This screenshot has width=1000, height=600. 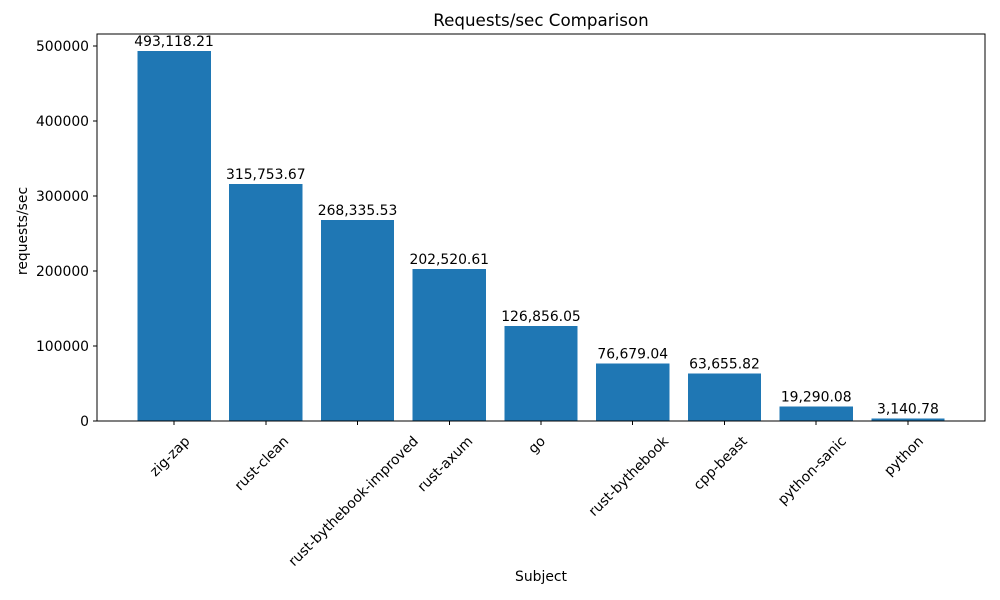 I want to click on y-tick-label: 300000, so click(x=62, y=197).